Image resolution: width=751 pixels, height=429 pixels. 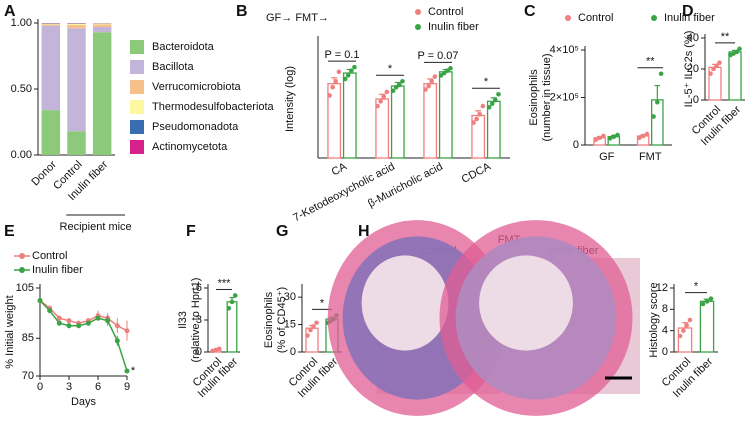 What do you see at coordinates (98, 387) in the screenshot?
I see `x-tick-label: 6` at bounding box center [98, 387].